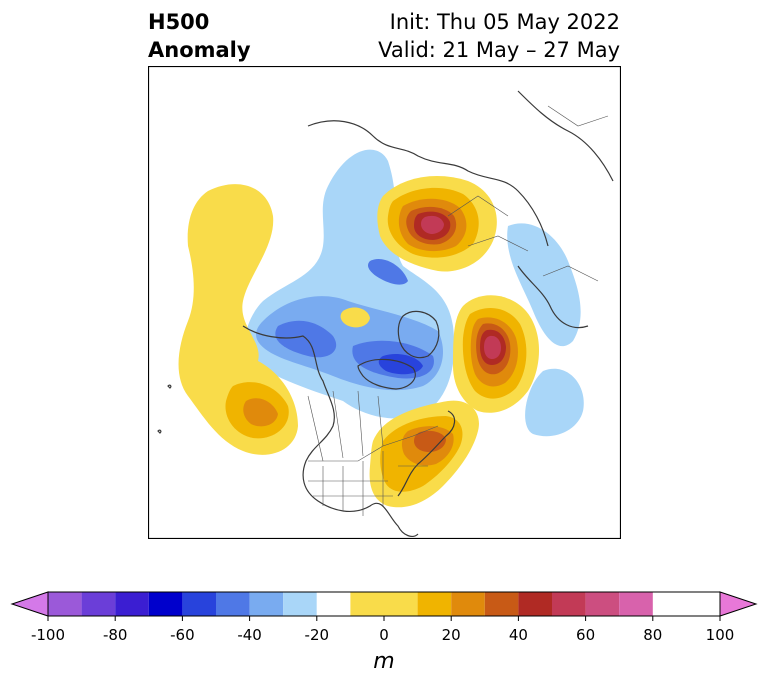 The width and height of the screenshot is (768, 684). I want to click on colorbar-tick-label: -60, so click(182, 635).